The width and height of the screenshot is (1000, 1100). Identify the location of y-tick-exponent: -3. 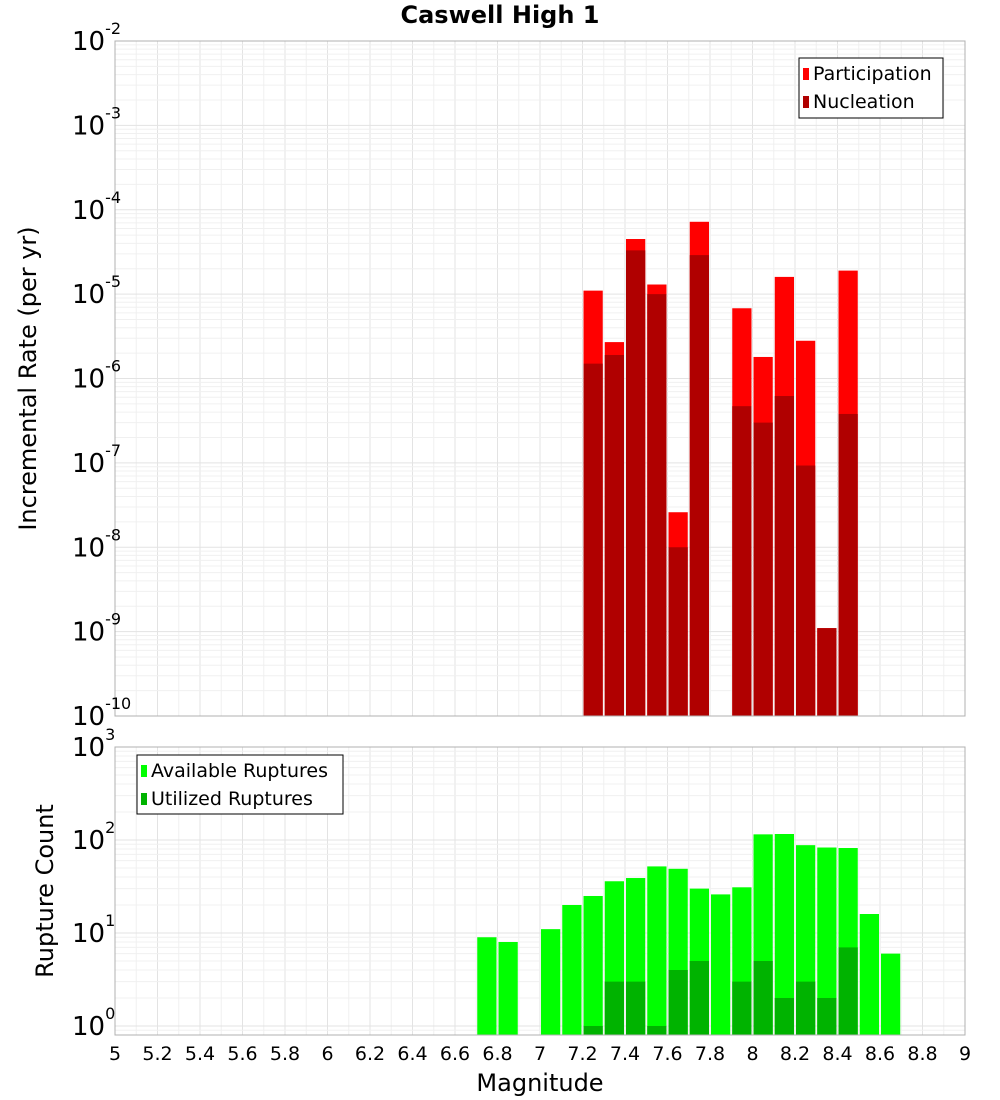
(113, 112).